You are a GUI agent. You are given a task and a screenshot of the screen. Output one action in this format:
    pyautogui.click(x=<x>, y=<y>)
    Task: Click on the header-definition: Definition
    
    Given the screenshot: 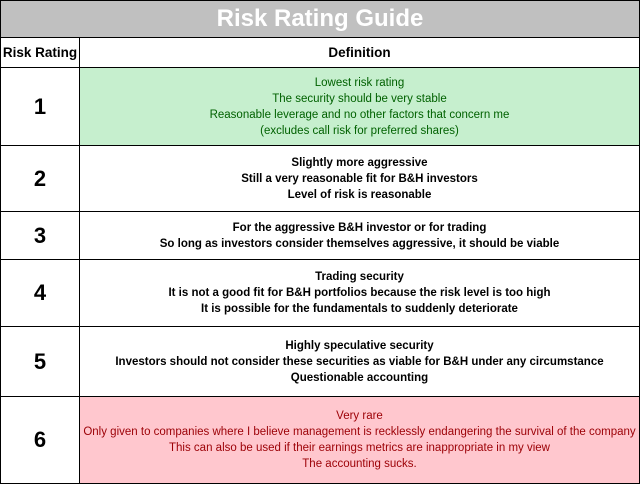 What is the action you would take?
    pyautogui.click(x=359, y=52)
    